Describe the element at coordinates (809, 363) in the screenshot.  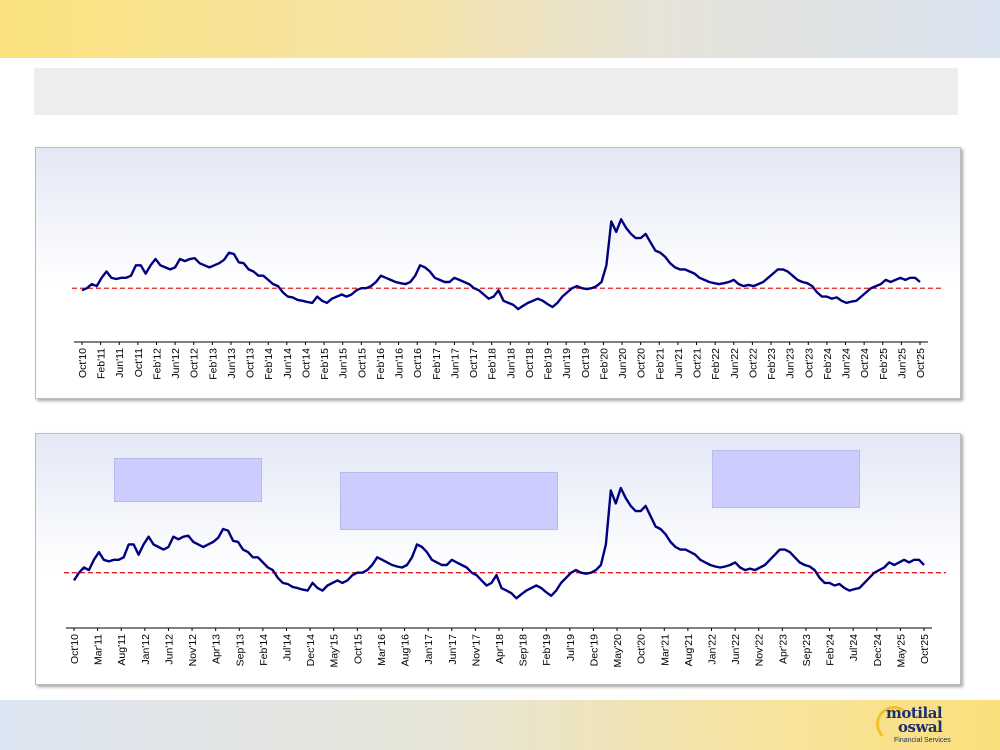
I see `x-tick-label: Oct'23` at that location.